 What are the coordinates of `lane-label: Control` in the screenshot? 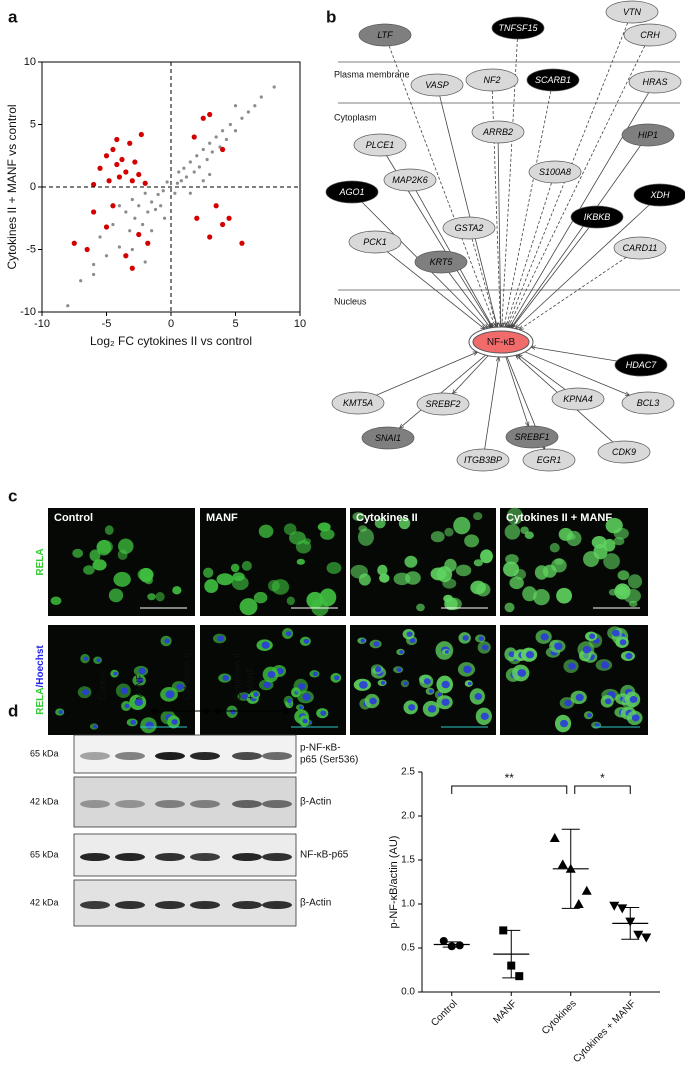 It's located at (102, 685).